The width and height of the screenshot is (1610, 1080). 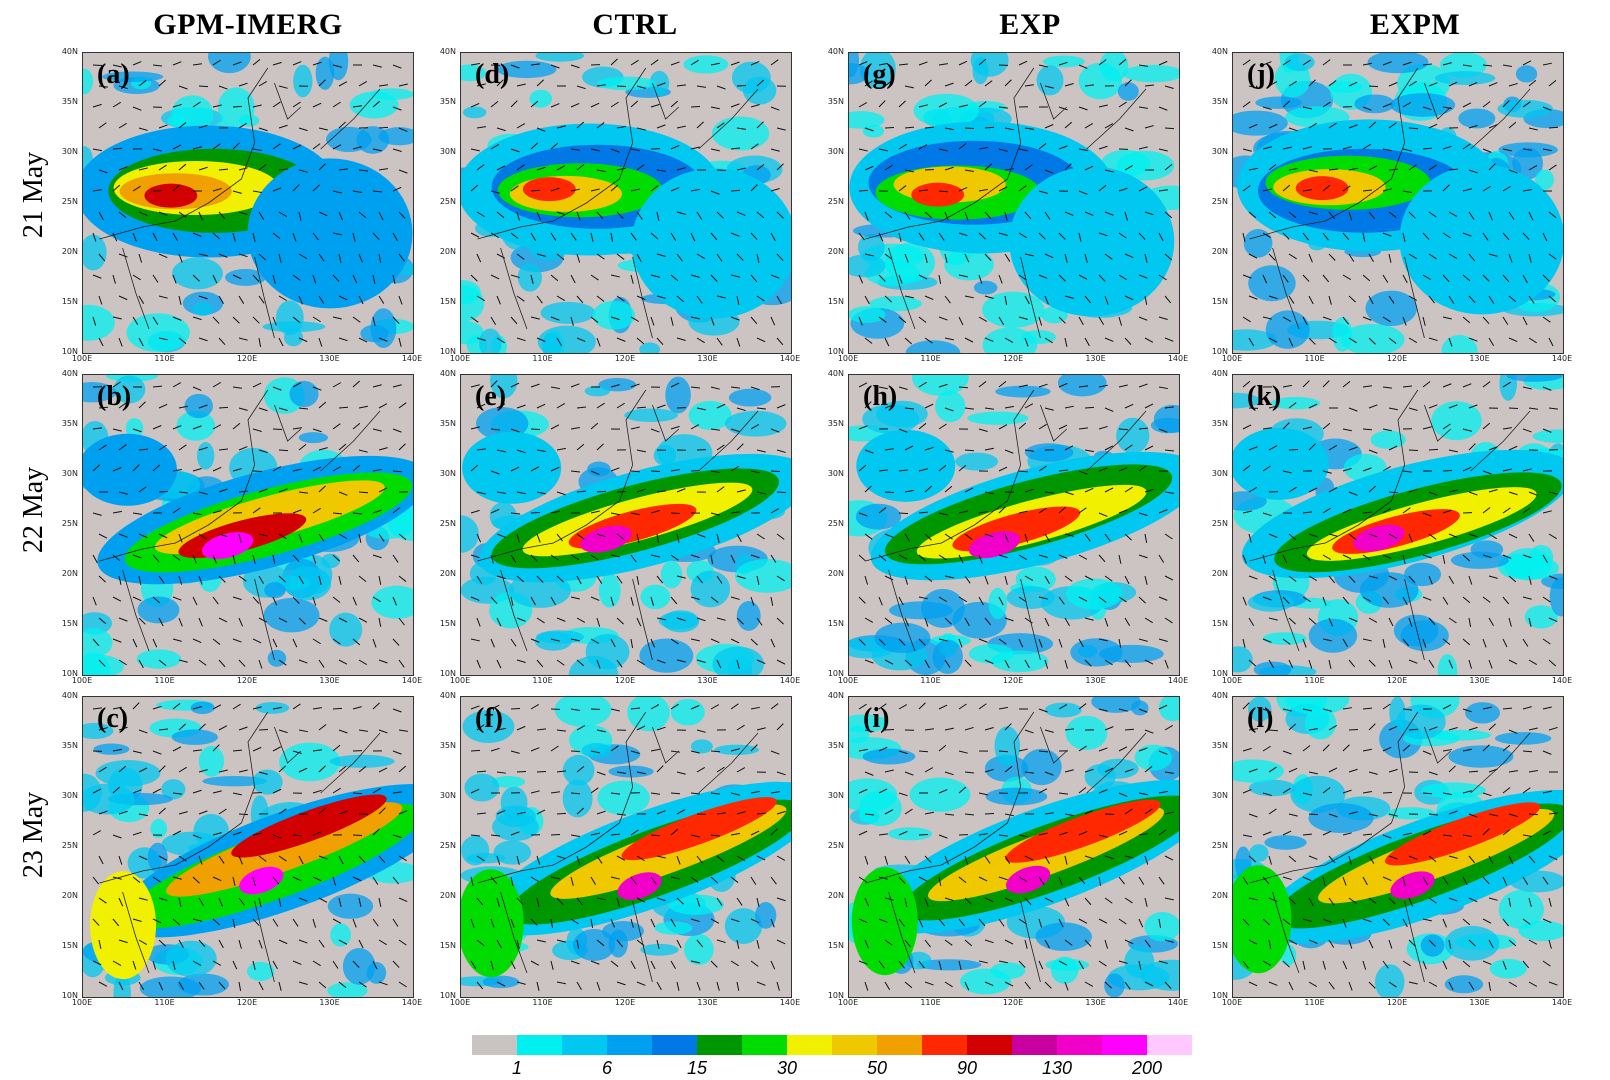 What do you see at coordinates (790, 1002) in the screenshot?
I see `lon-tick-label: 140E` at bounding box center [790, 1002].